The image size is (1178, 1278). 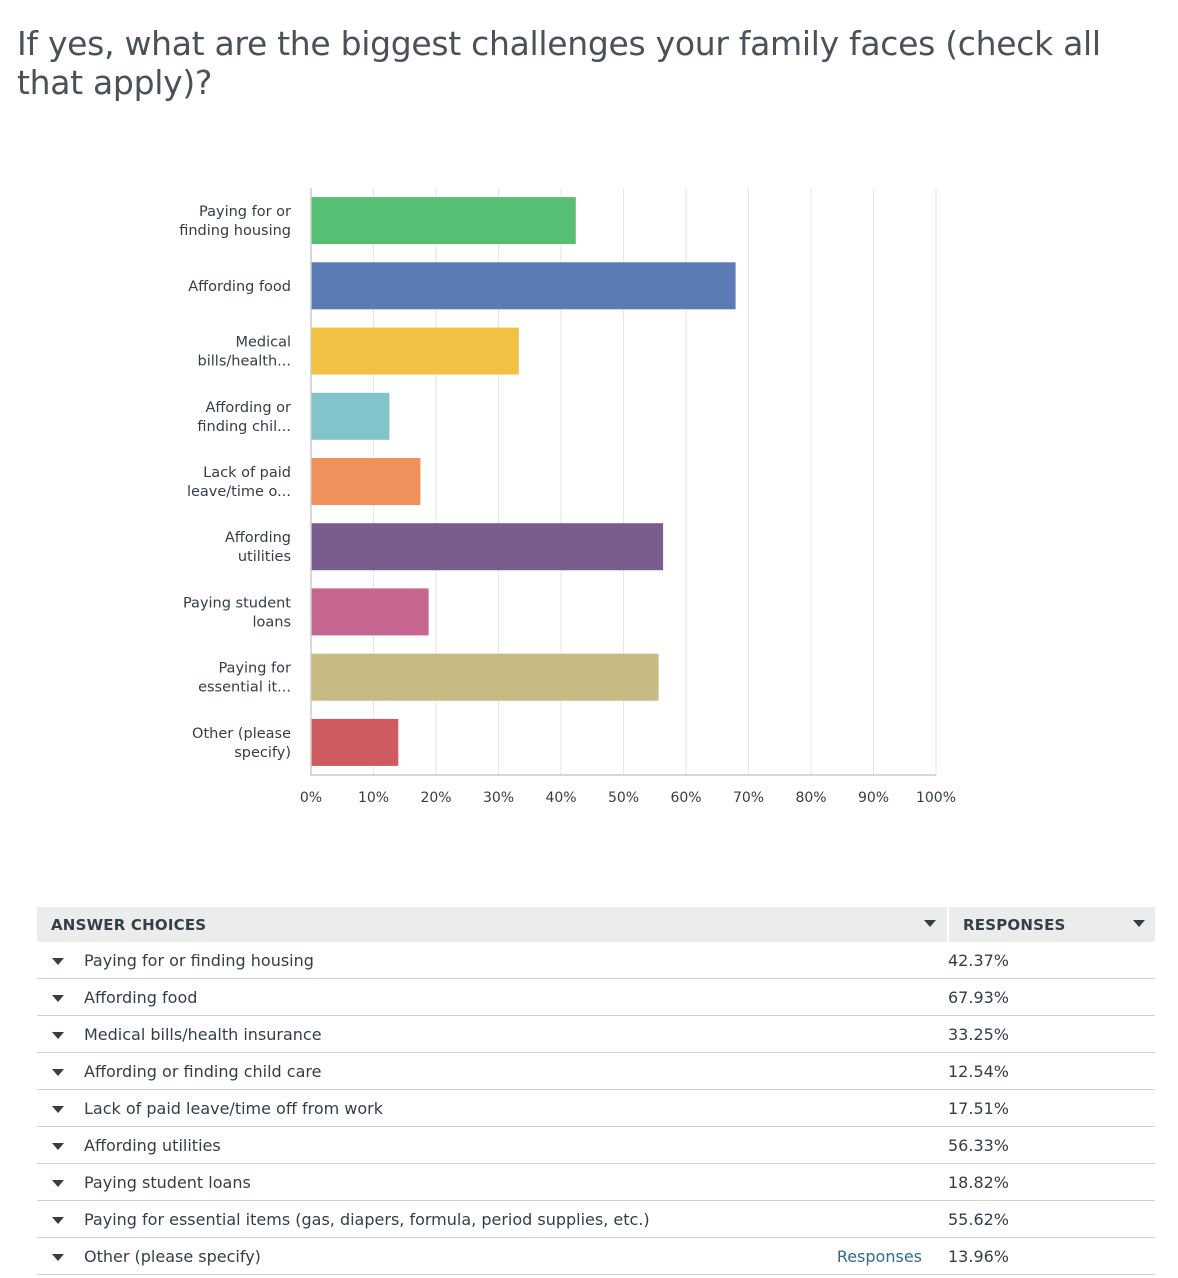 What do you see at coordinates (239, 287) in the screenshot?
I see `category-label: Affording food` at bounding box center [239, 287].